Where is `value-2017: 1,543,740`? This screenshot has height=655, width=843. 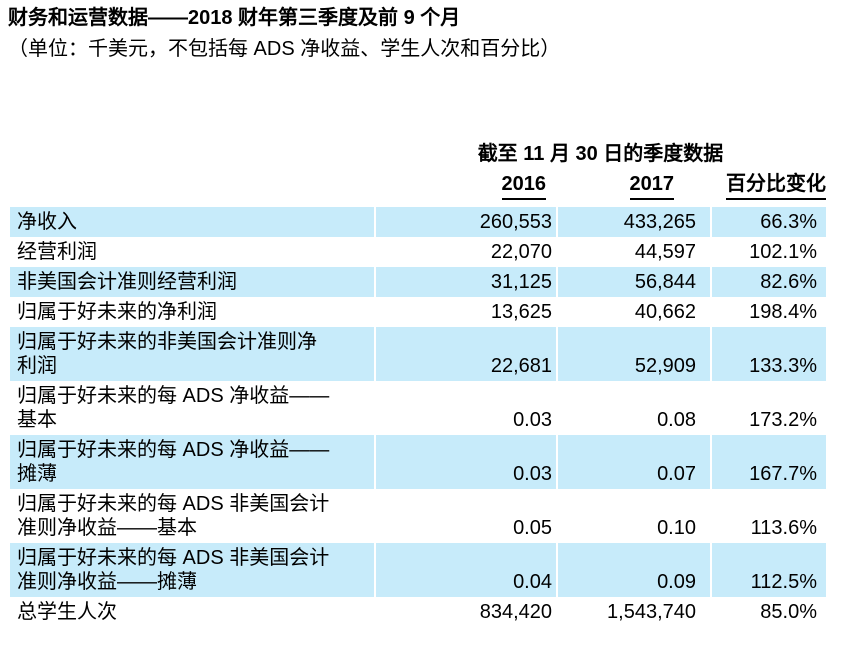 value-2017: 1,543,740 is located at coordinates (633, 612).